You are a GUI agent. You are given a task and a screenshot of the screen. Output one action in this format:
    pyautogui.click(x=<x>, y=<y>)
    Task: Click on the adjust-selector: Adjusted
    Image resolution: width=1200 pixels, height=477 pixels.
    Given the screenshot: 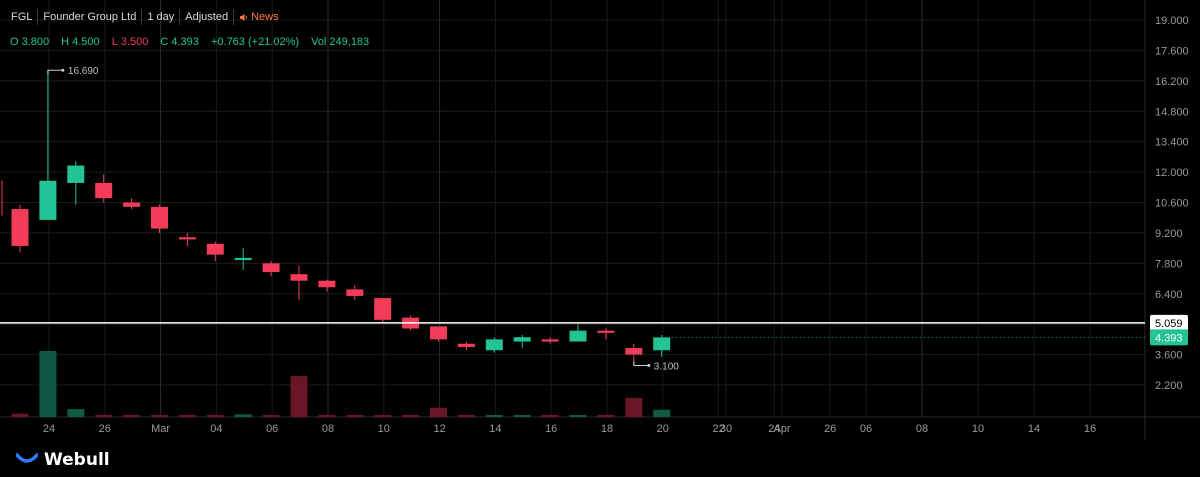 What is the action you would take?
    pyautogui.click(x=207, y=17)
    